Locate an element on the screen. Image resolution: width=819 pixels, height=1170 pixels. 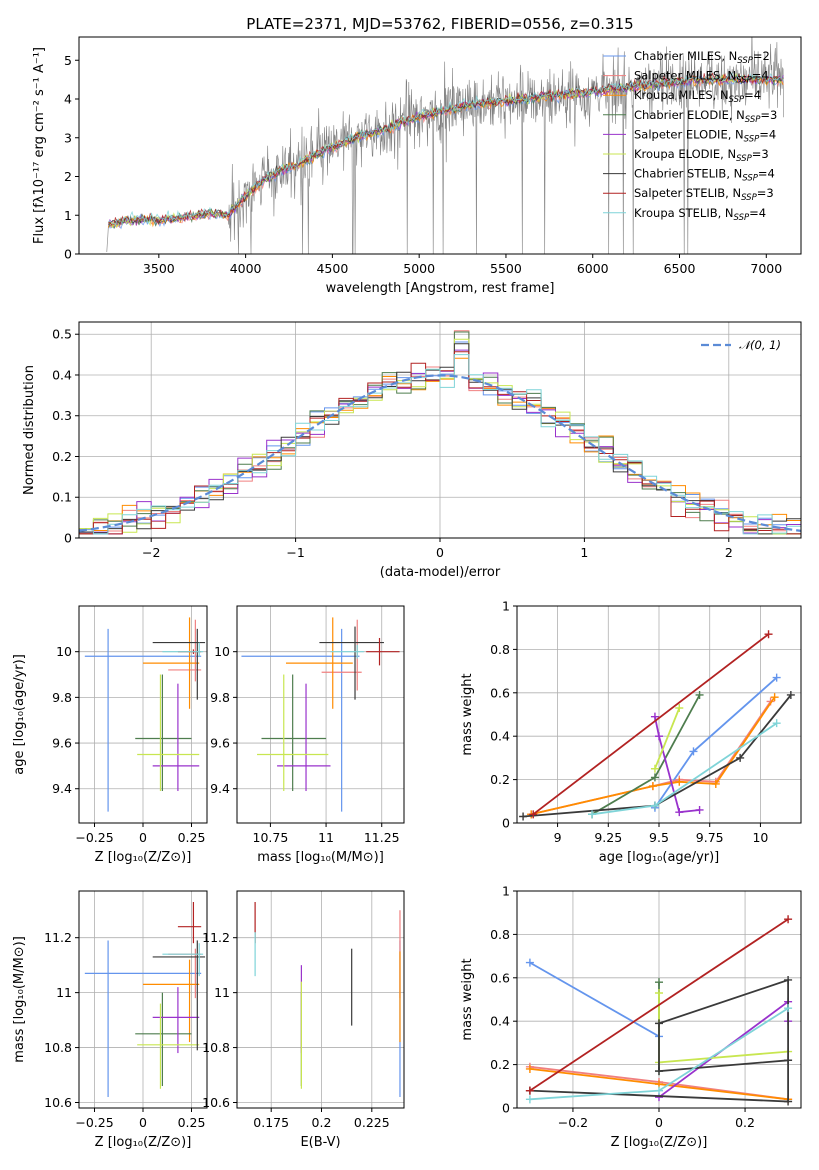
normal-curve is located at coordinates (440, 453).